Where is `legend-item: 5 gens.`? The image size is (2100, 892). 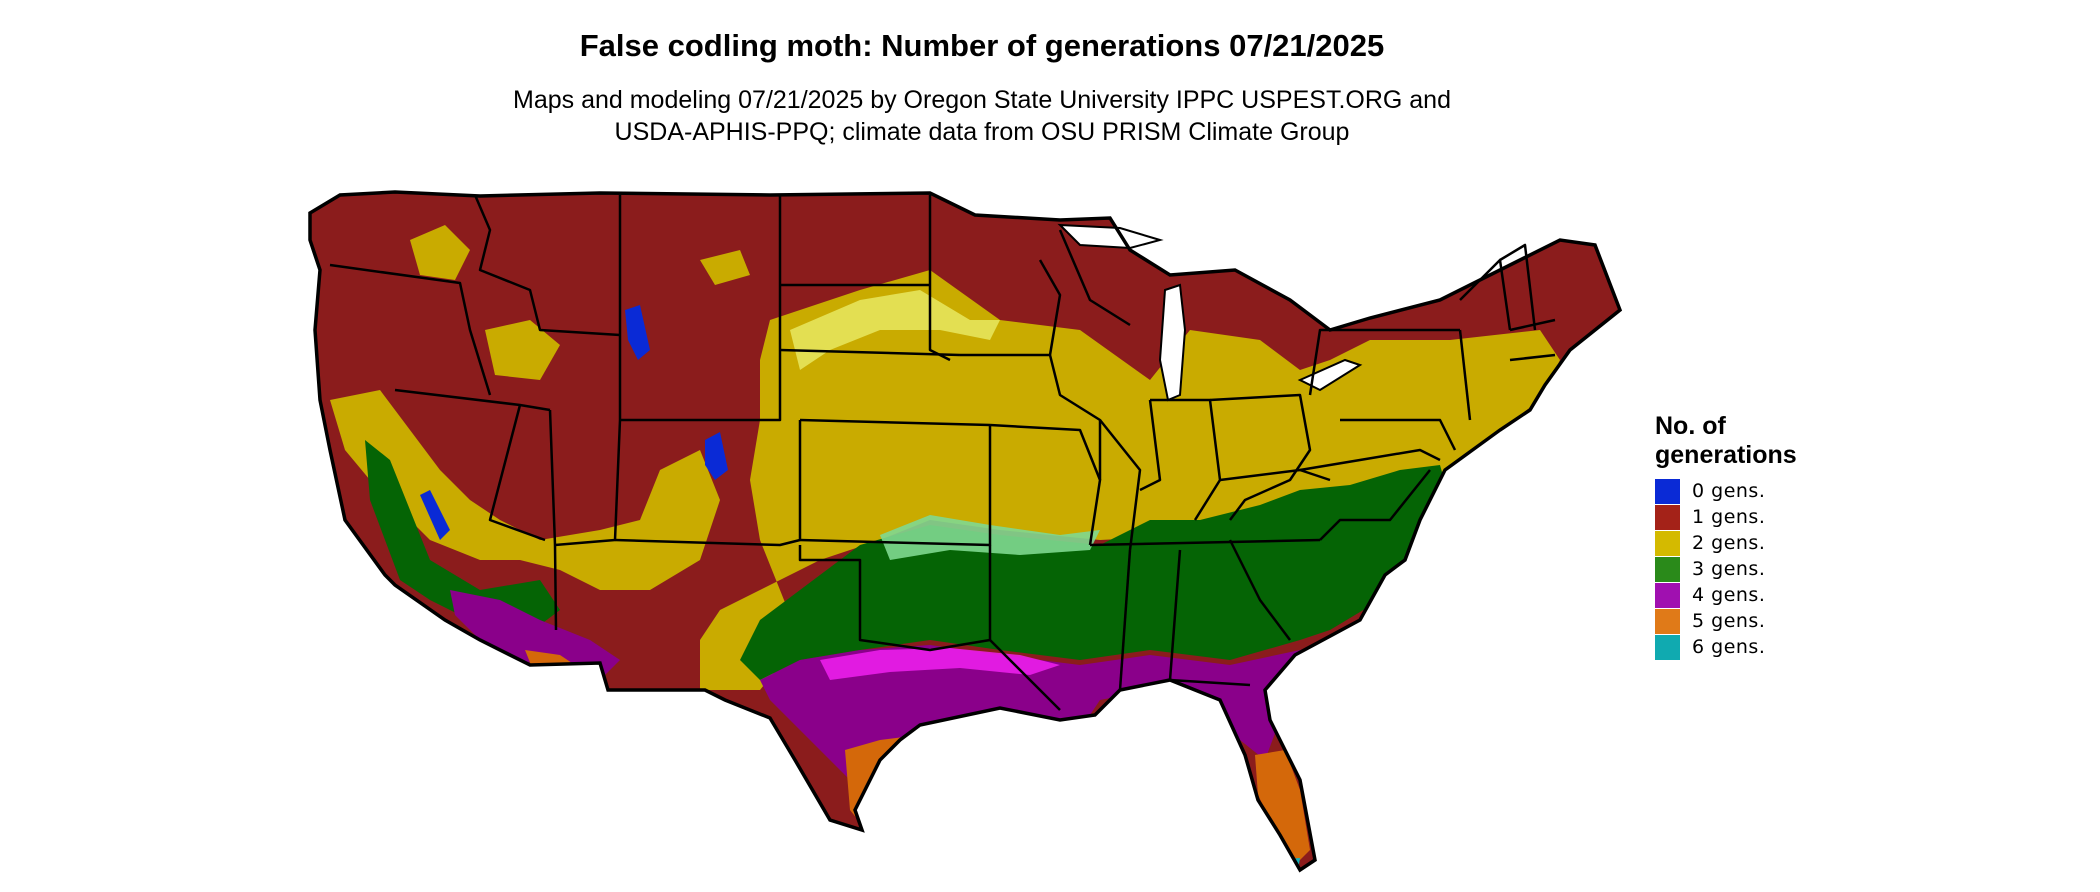
legend-item: 5 gens. is located at coordinates (1740, 621).